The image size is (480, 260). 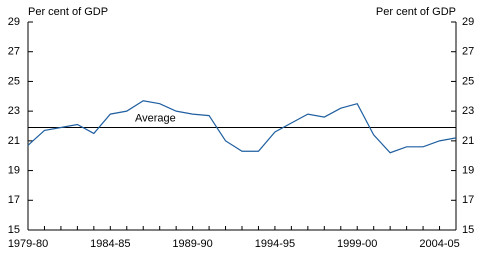 I want to click on y2-tick-label: 29, so click(x=468, y=22).